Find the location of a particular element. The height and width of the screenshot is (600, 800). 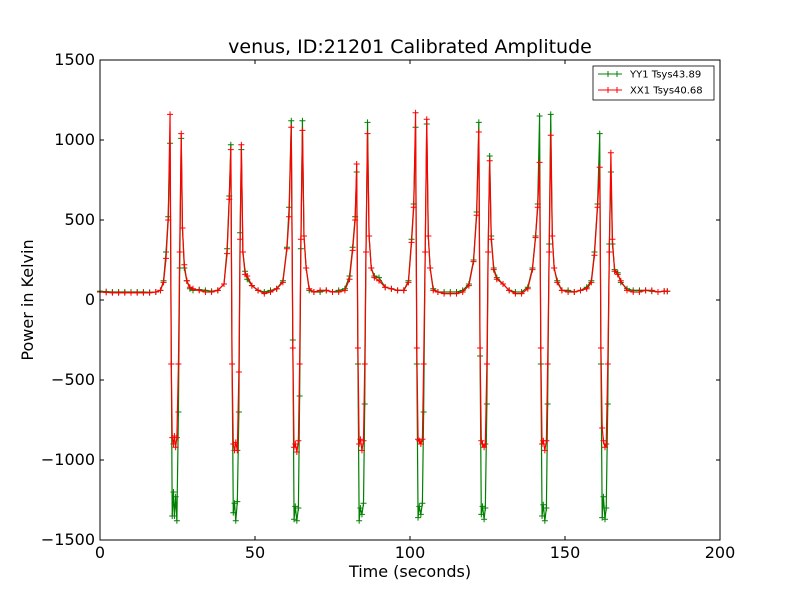

y-tick-label: 0 is located at coordinates (90, 299).